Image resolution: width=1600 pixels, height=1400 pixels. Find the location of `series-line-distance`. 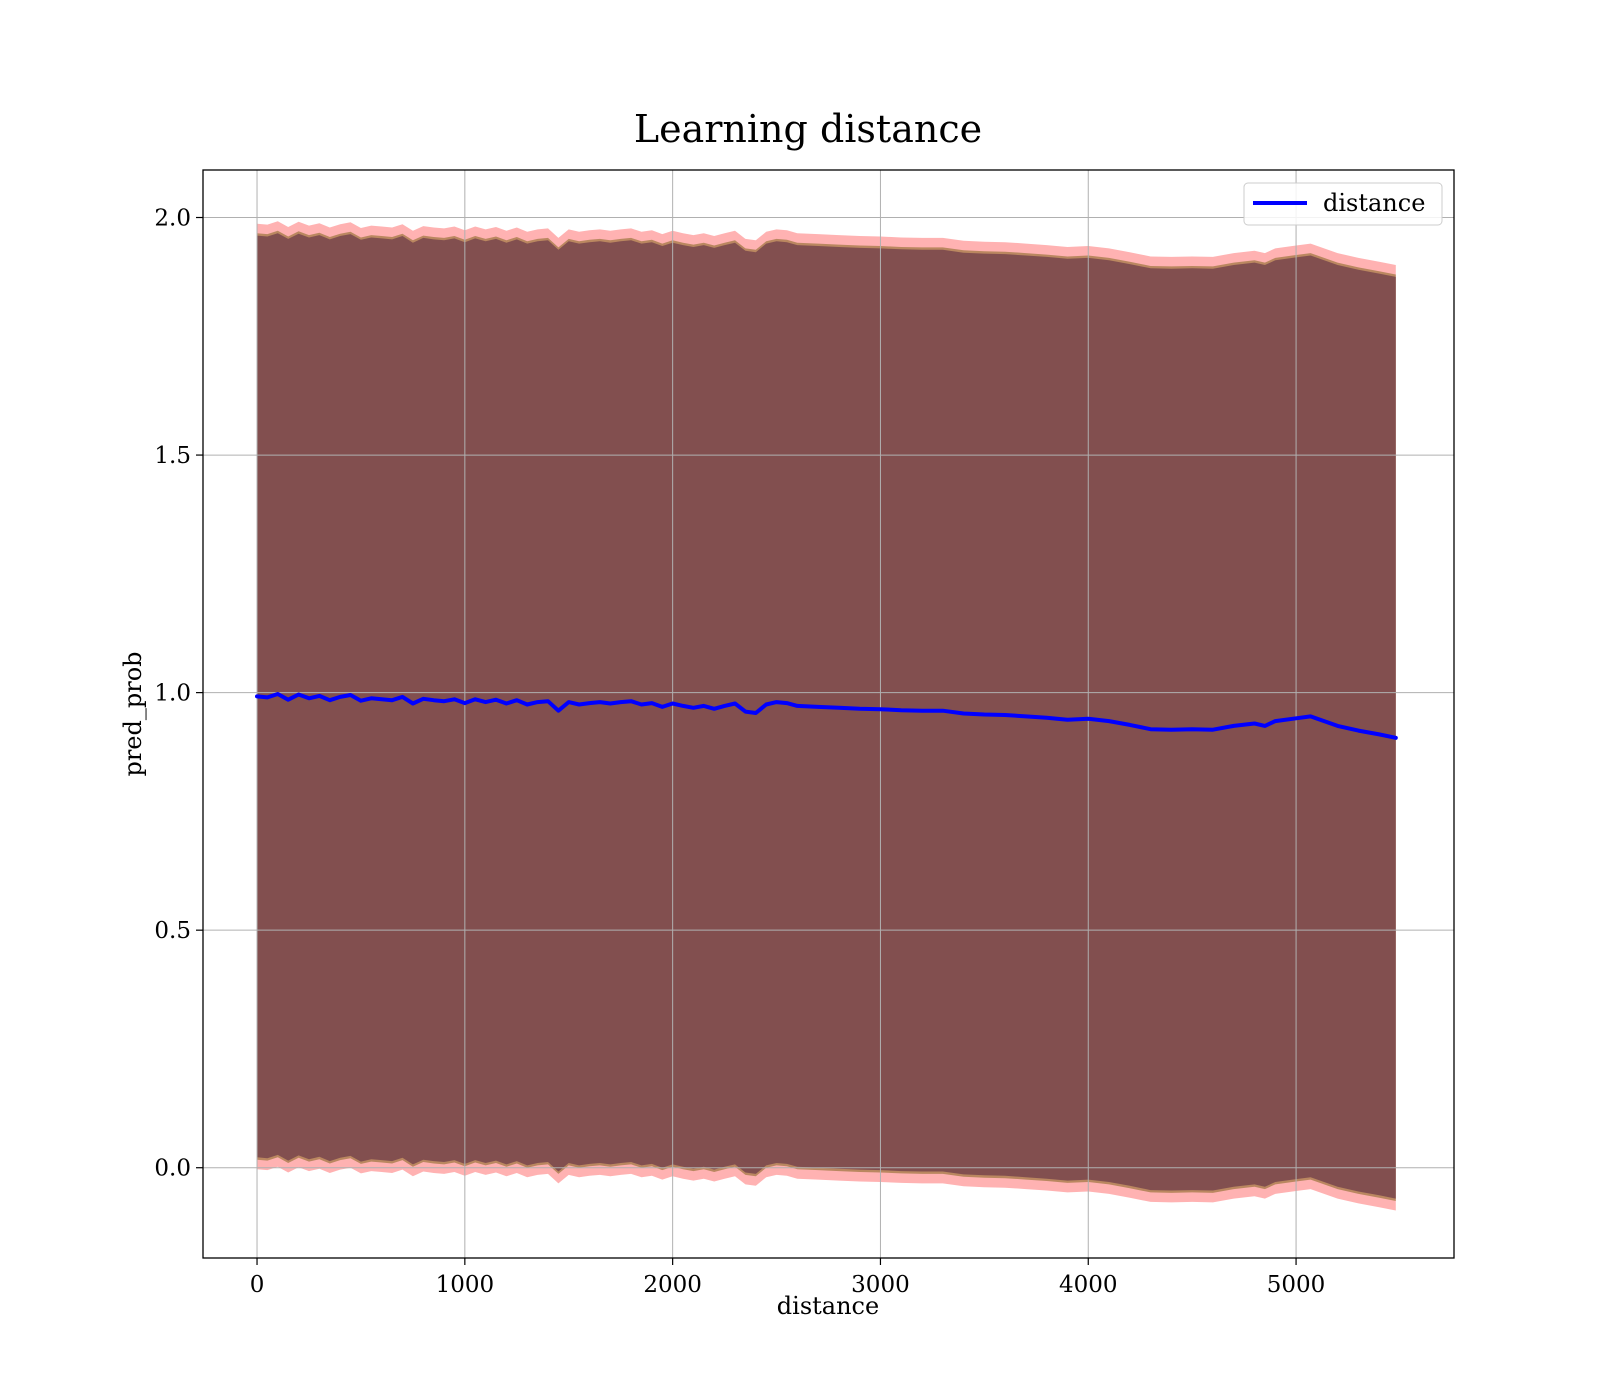

series-line-distance is located at coordinates (826, 716).